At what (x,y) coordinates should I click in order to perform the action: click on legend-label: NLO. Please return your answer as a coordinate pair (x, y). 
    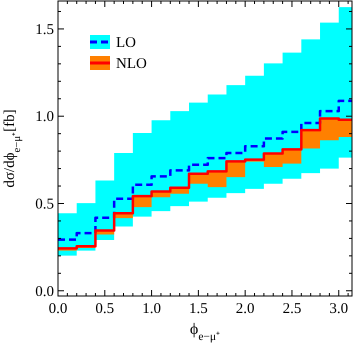
    Looking at the image, I should click on (131, 64).